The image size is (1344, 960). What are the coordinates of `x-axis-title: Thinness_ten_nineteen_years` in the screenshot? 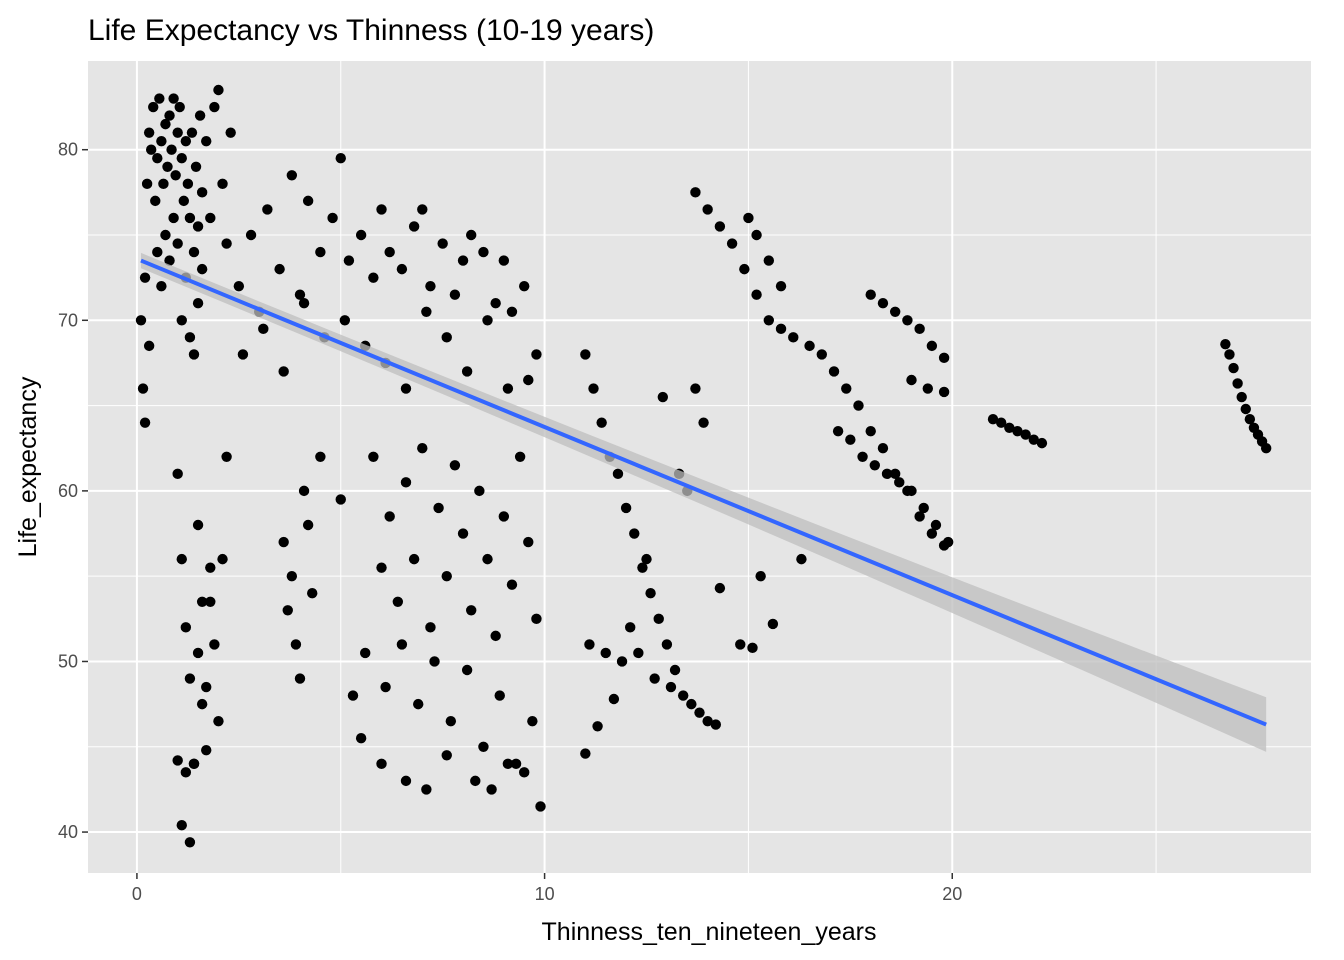 It's located at (709, 932).